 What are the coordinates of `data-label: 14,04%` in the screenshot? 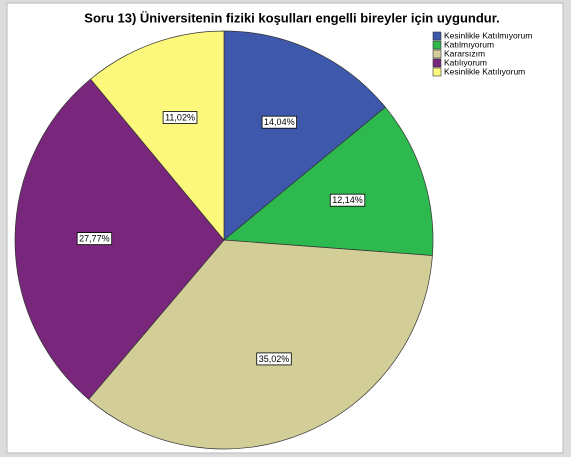 It's located at (279, 122).